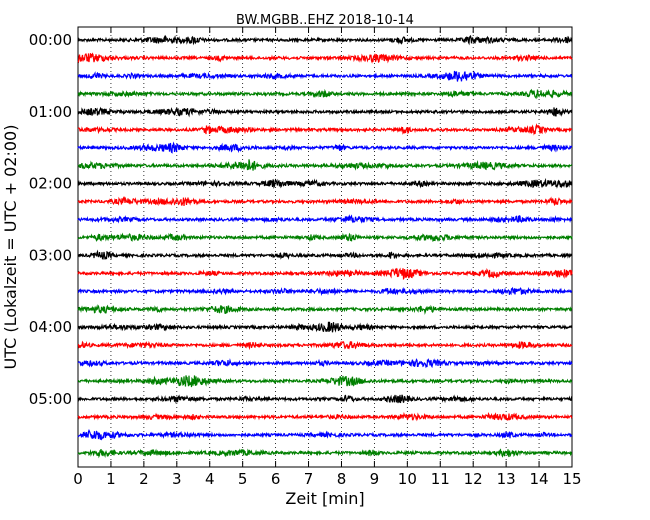  I want to click on x-tick-label: 3, so click(177, 479).